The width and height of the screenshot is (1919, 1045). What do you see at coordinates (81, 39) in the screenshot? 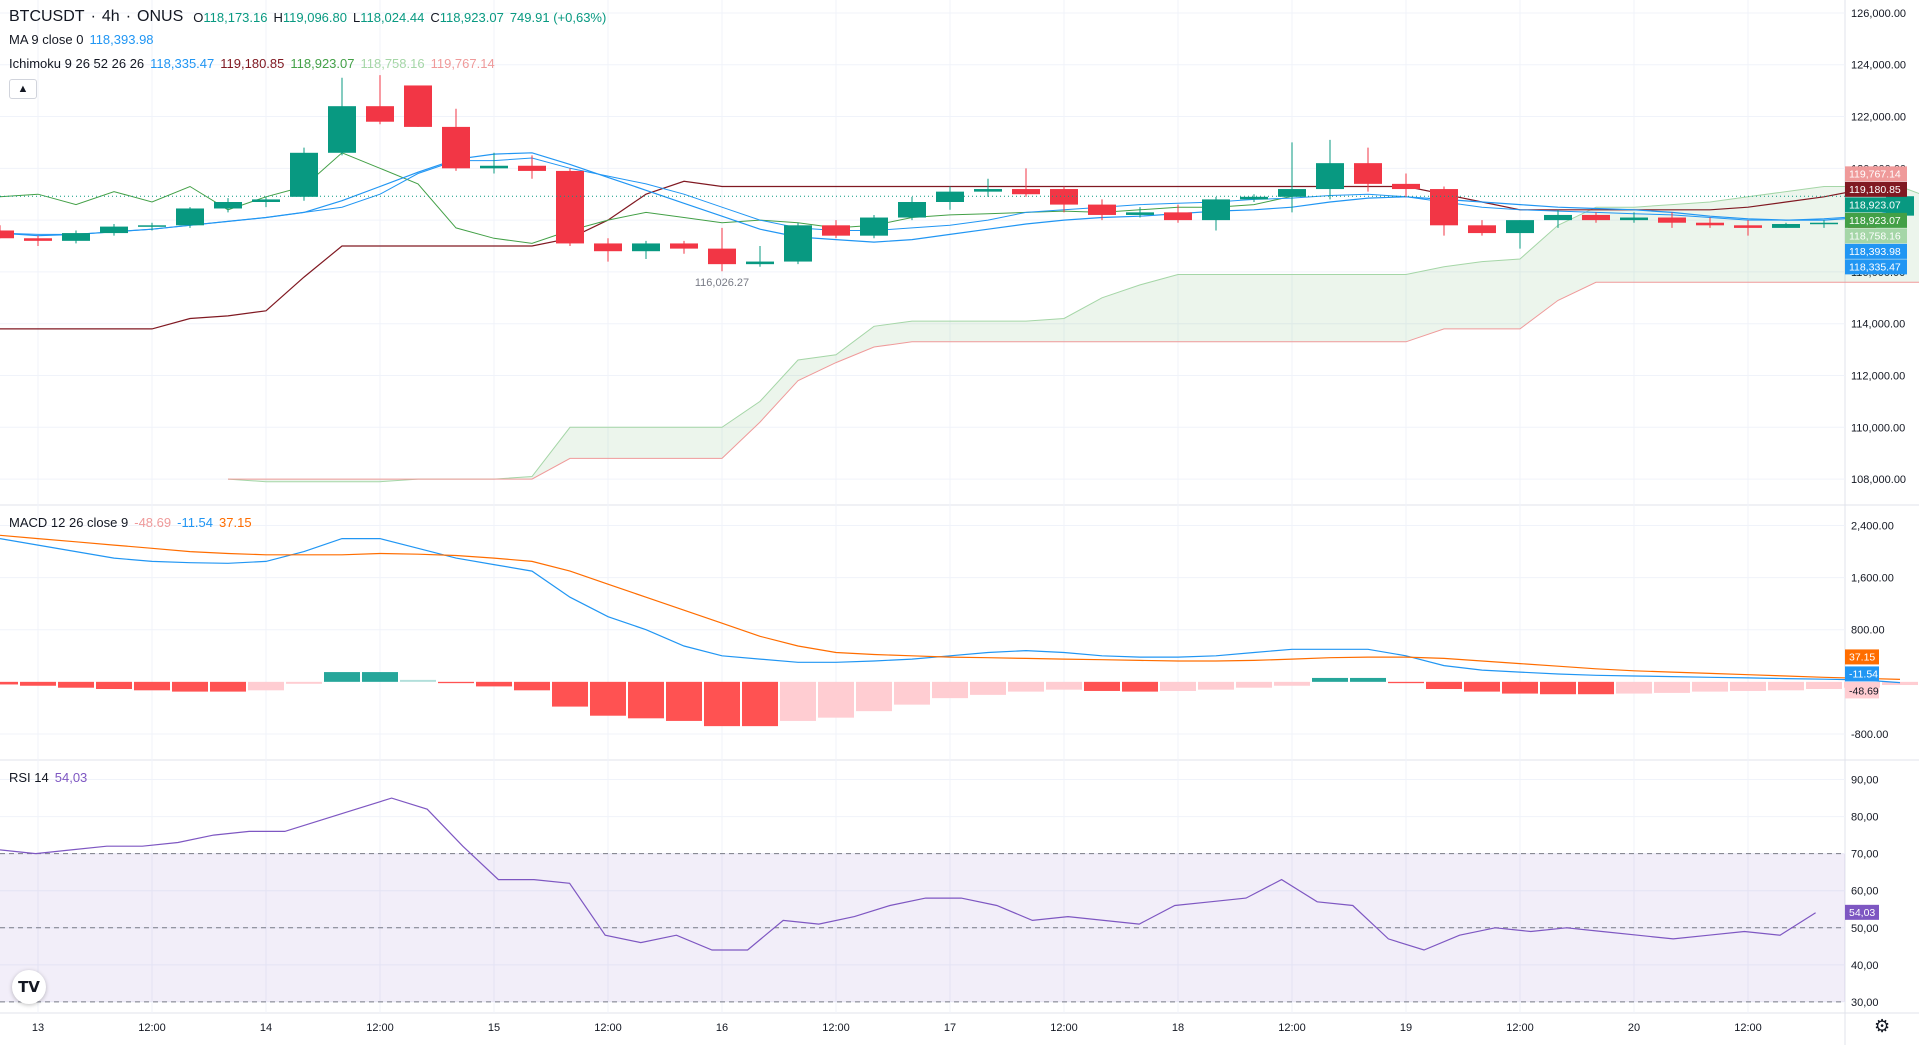
I see `ma-legend: MA 9 close 0 118,393.98` at bounding box center [81, 39].